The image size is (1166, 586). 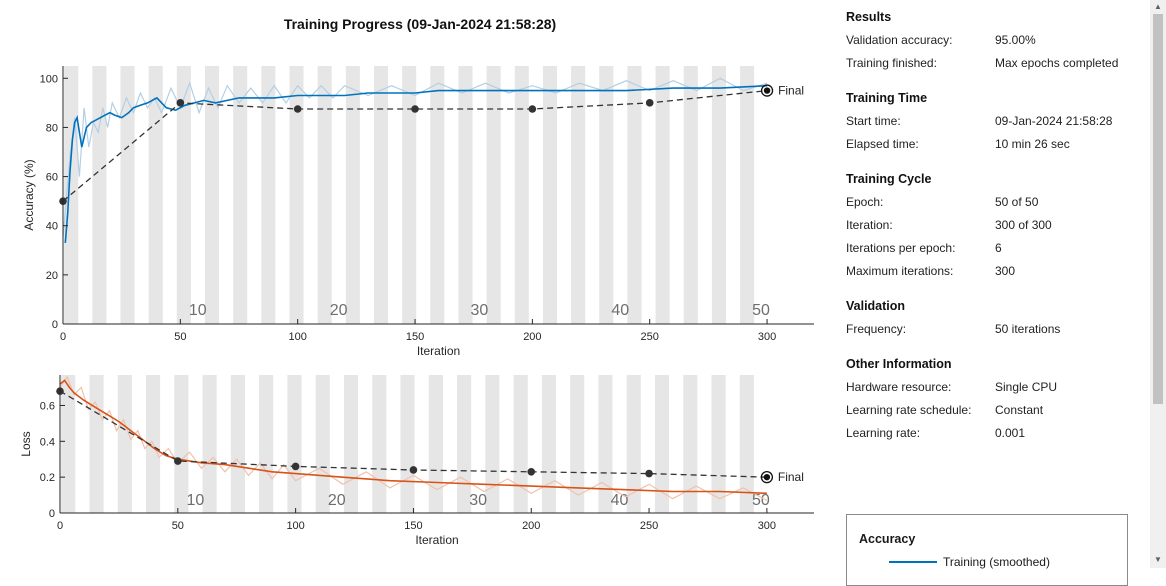 What do you see at coordinates (1057, 63) in the screenshot?
I see `info-value: Max epochs completed` at bounding box center [1057, 63].